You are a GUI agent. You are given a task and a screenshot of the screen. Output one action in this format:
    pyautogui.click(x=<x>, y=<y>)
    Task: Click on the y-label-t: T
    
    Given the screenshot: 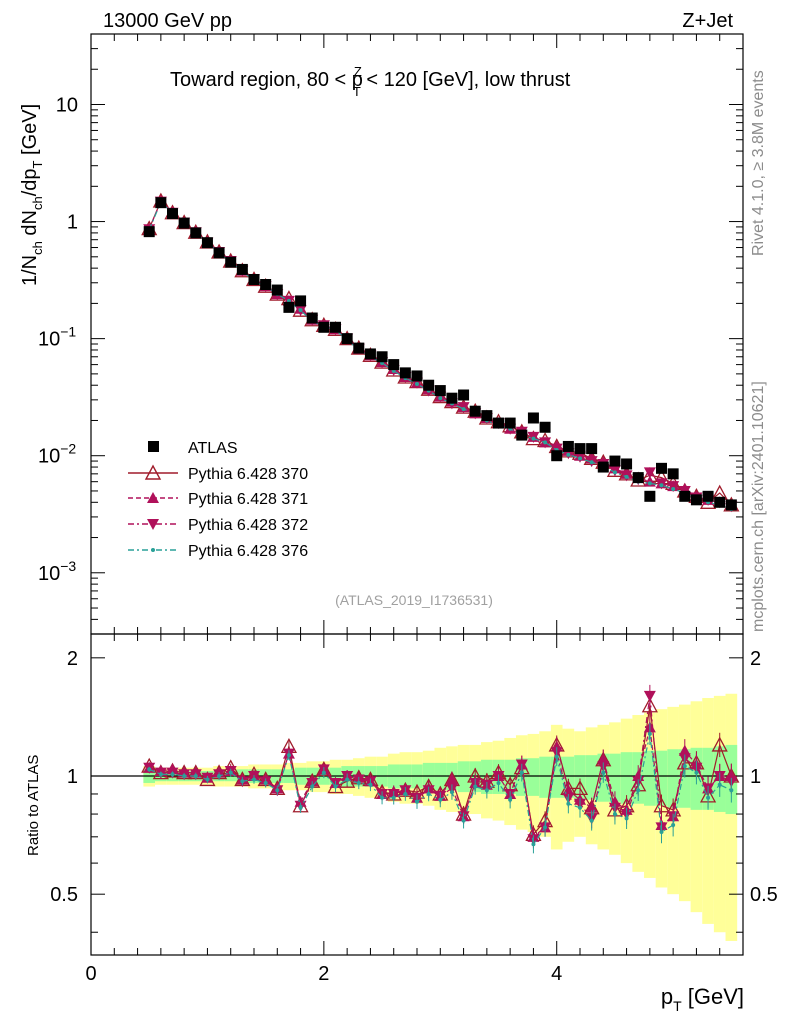 What is the action you would take?
    pyautogui.click(x=37, y=164)
    